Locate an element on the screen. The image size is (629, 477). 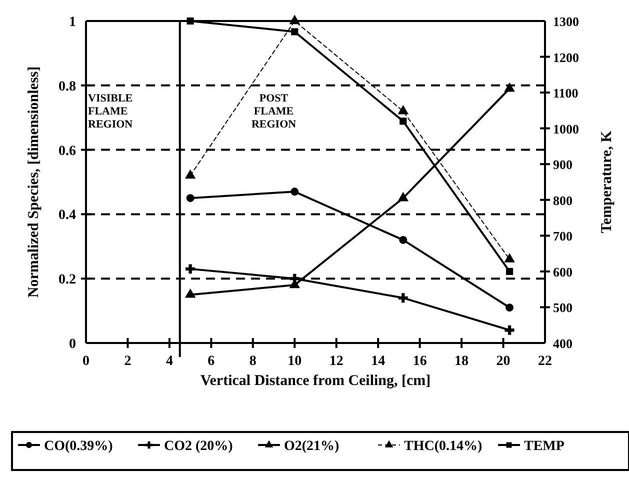
x-tick-label: 10 is located at coordinates (295, 361).